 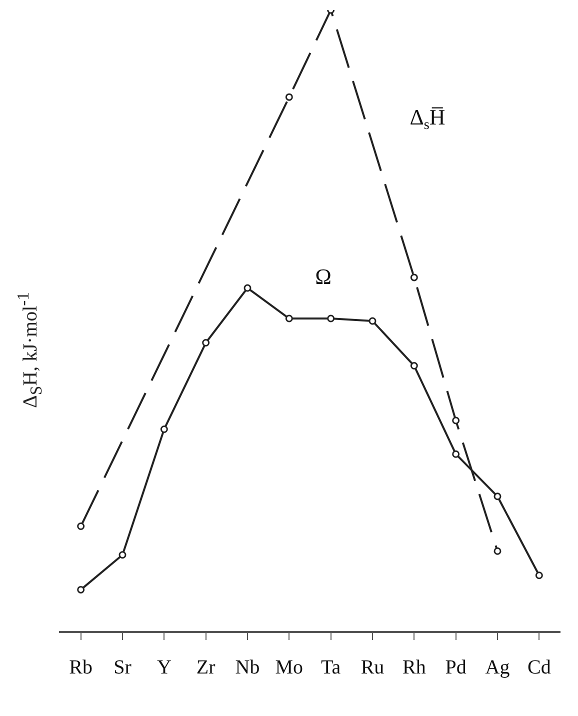 I want to click on x-tick-label: Nb, so click(x=247, y=667).